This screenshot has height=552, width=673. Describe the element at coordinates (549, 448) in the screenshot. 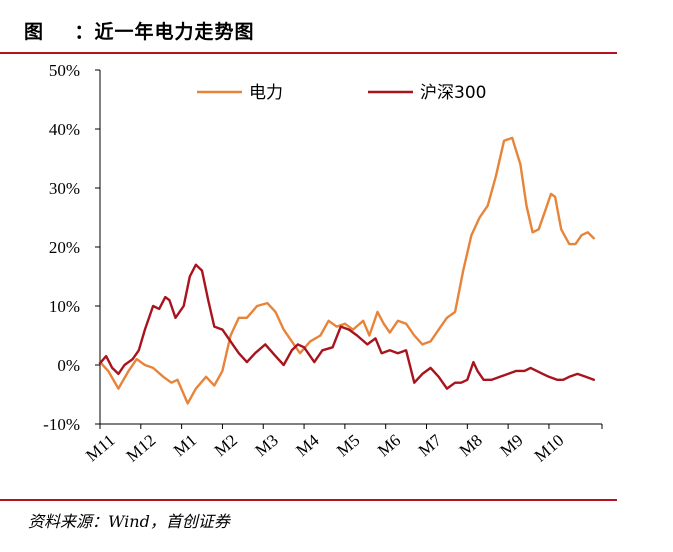

I see `x-tick-label: M10` at that location.